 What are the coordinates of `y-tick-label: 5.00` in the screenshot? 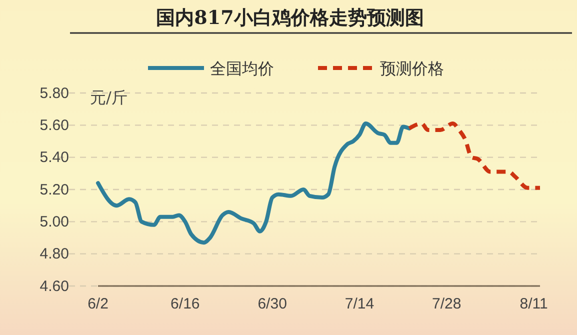 It's located at (54, 221).